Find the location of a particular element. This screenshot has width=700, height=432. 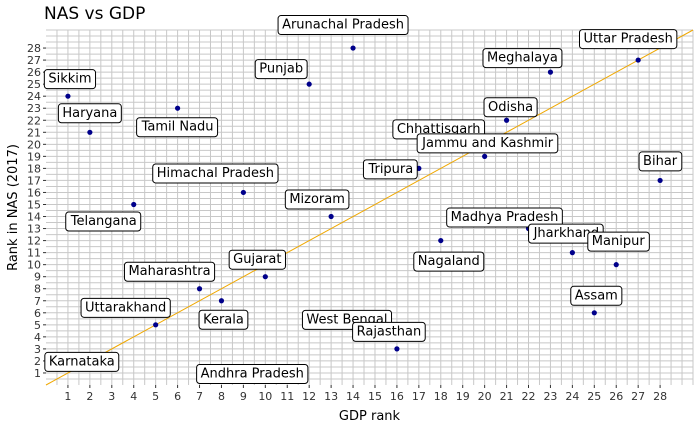

x-tick-label: 24 is located at coordinates (572, 396).